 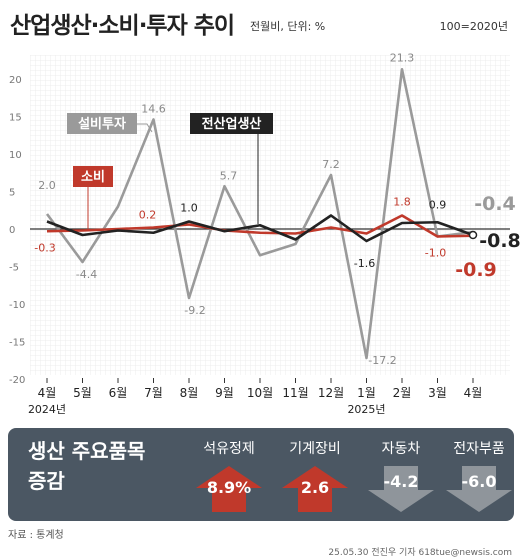 What do you see at coordinates (315, 449) in the screenshot?
I see `item-label: 기계장비` at bounding box center [315, 449].